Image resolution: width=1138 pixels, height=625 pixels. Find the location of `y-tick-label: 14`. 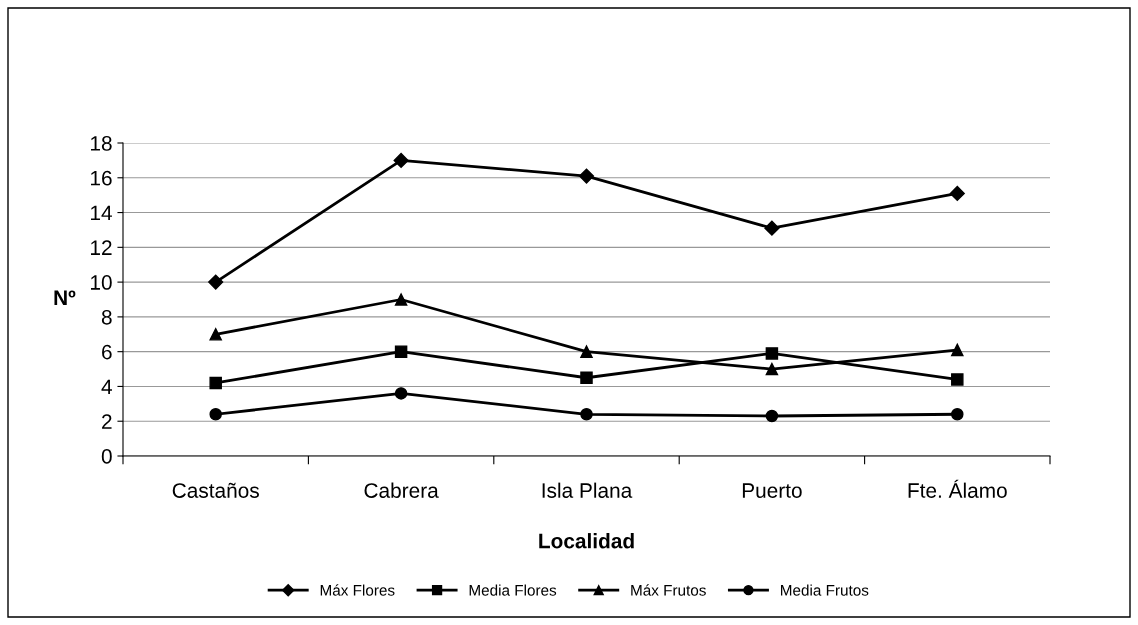

y-tick-label: 14 is located at coordinates (101, 213).